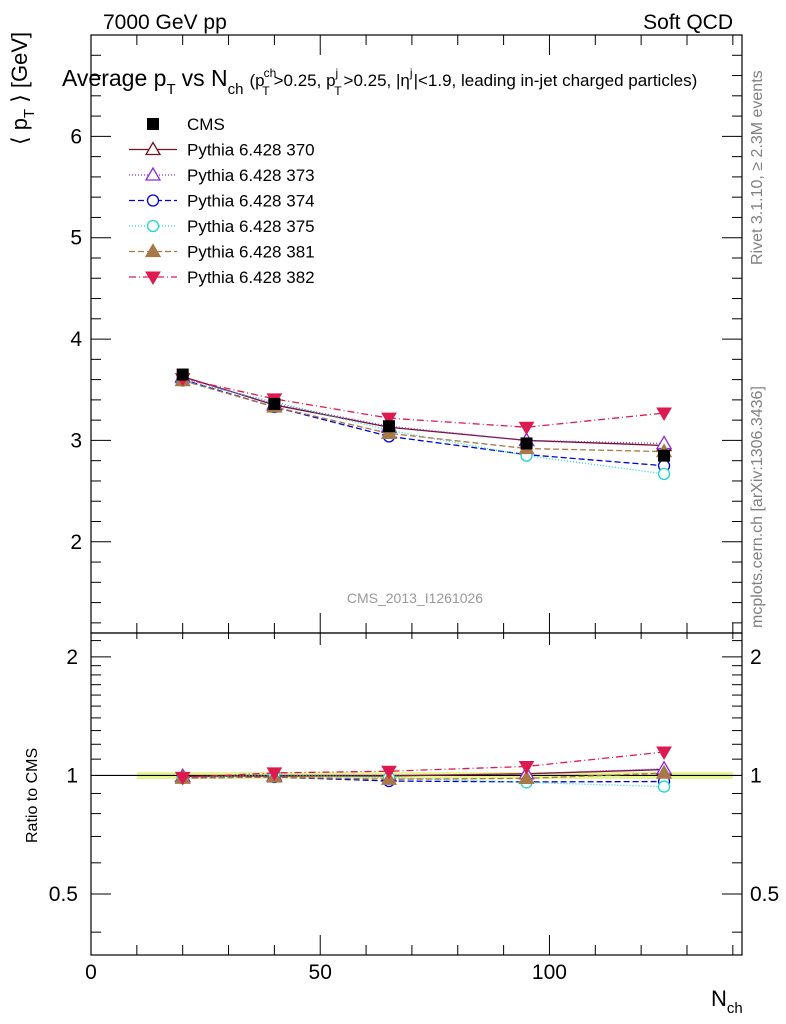 Image resolution: width=786 pixels, height=1024 pixels. What do you see at coordinates (63, 894) in the screenshot?
I see `ratio-tick-label: 0.5` at bounding box center [63, 894].